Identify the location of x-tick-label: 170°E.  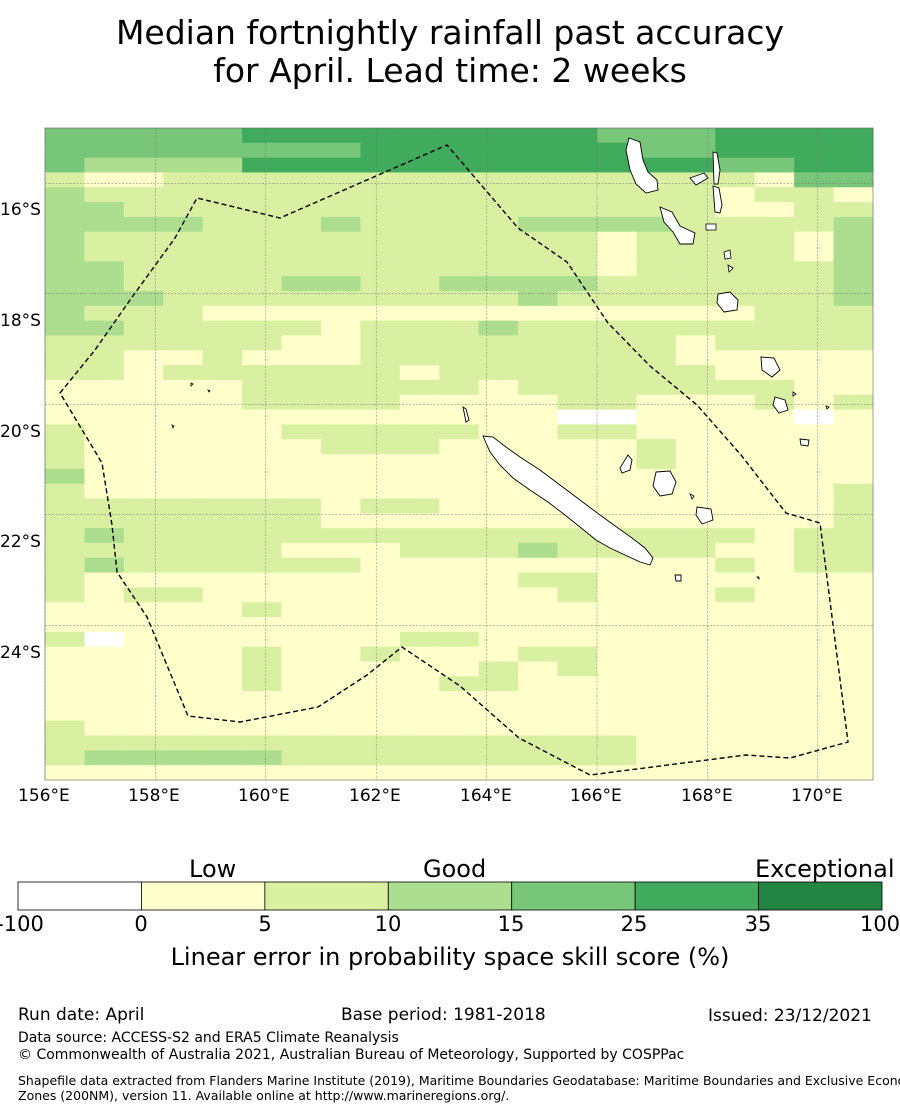
(817, 796).